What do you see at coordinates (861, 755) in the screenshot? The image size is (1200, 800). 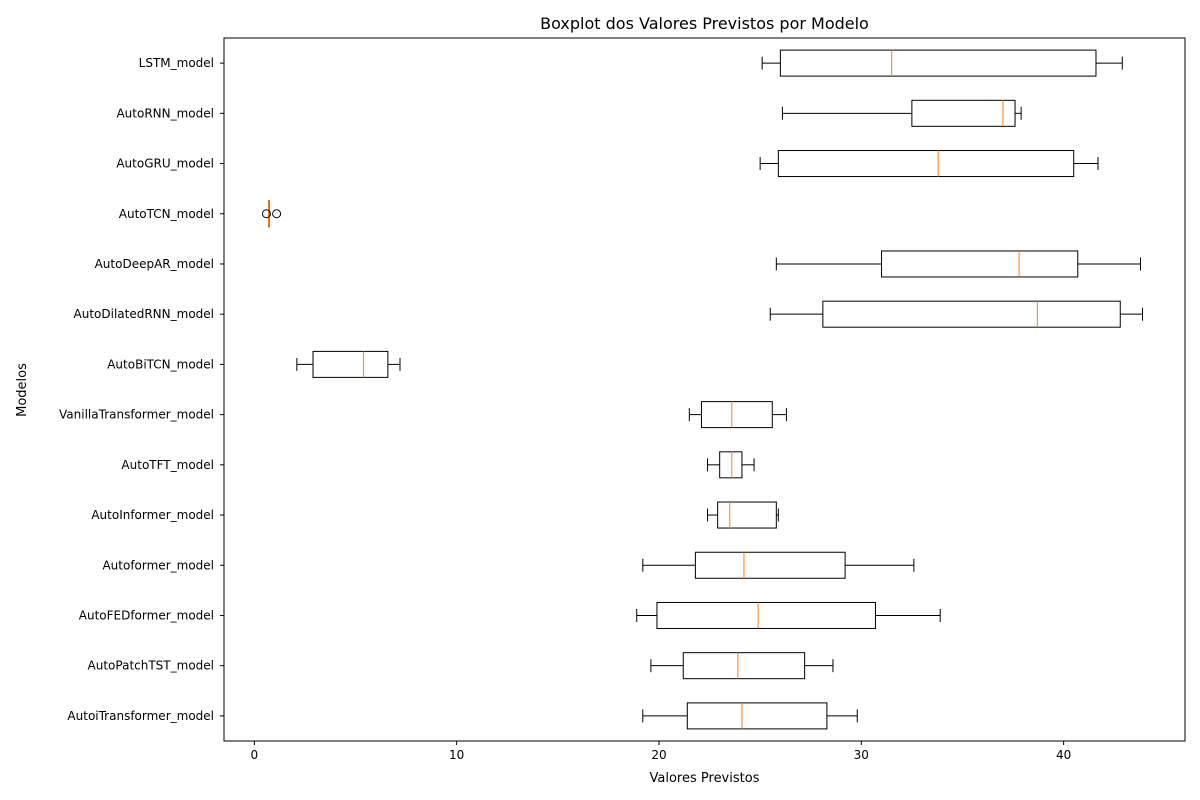 I see `x-tick-label: 30` at bounding box center [861, 755].